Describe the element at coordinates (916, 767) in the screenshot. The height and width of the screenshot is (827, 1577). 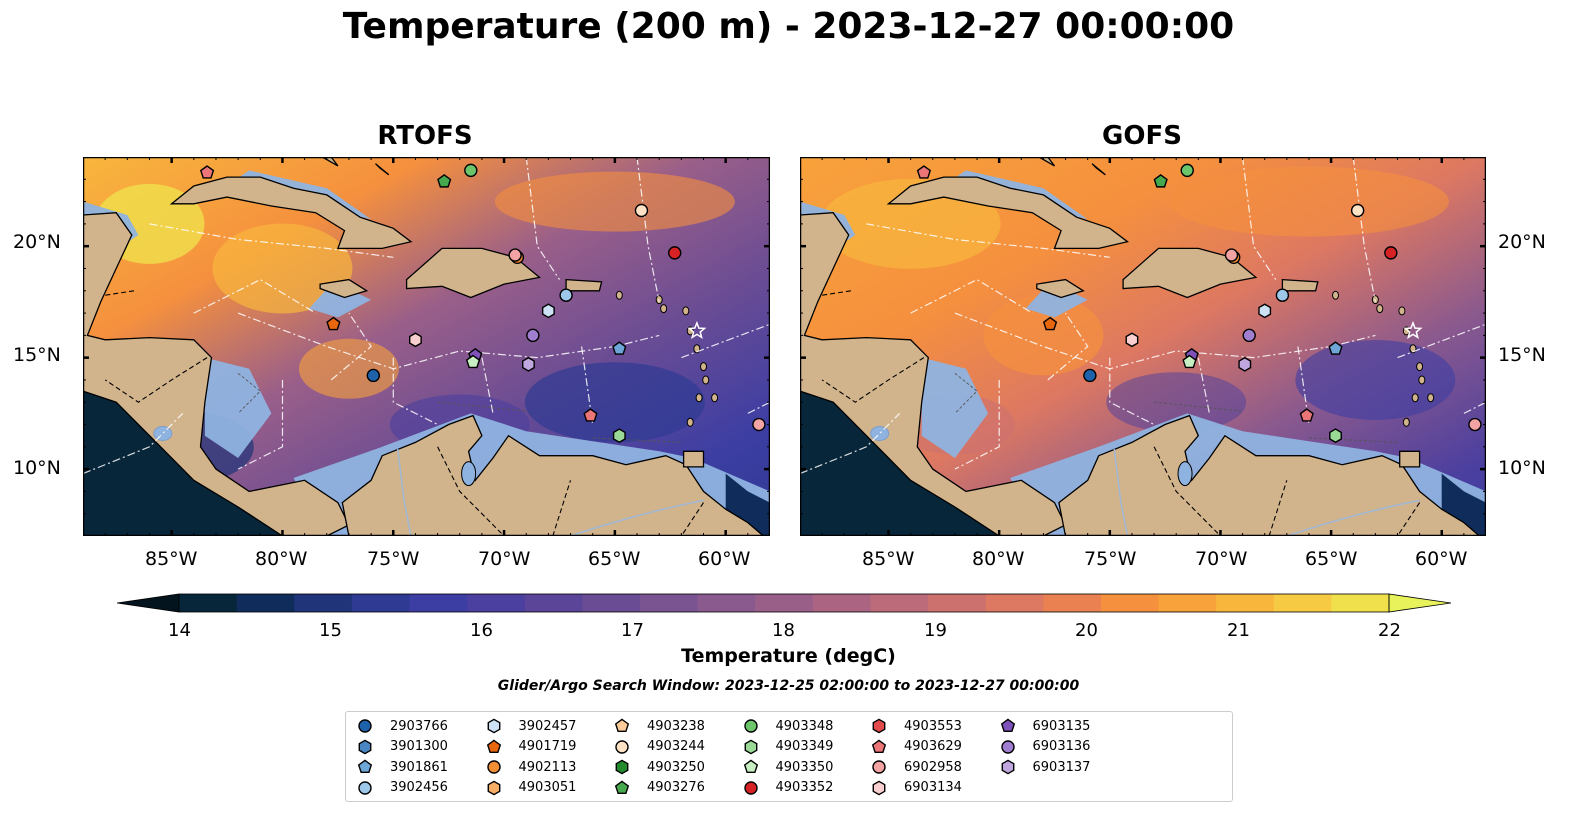
I see `legend-item: 6902958` at that location.